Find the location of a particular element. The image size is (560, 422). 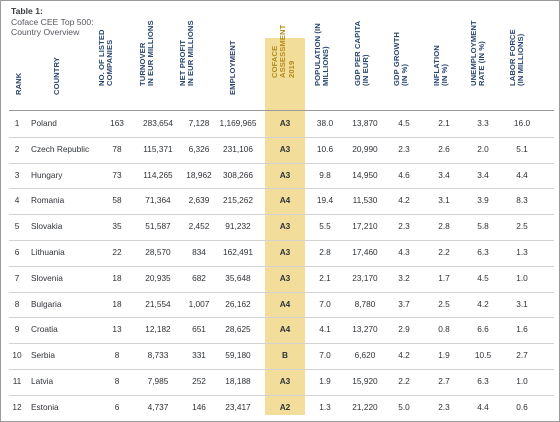

cell-country: Estonia is located at coordinates (45, 406).